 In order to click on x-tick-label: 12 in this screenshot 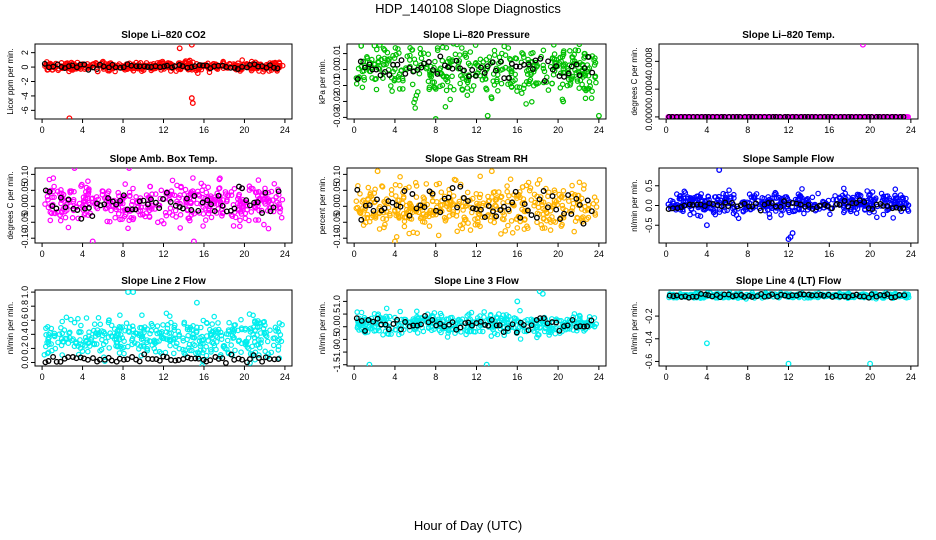, I will do `click(163, 254)`.